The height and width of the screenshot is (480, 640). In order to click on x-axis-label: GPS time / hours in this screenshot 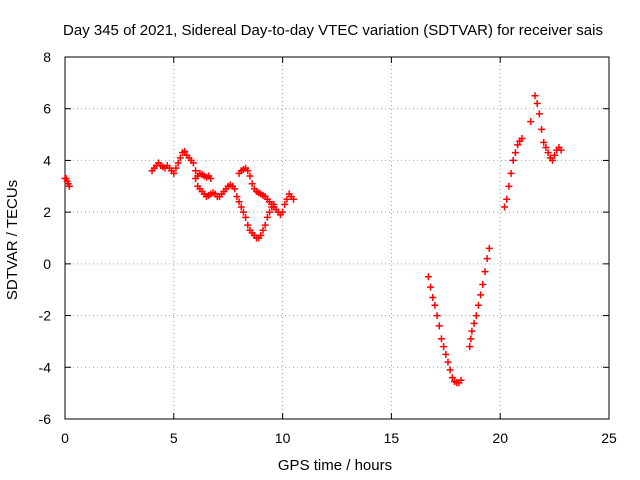, I will do `click(335, 465)`.